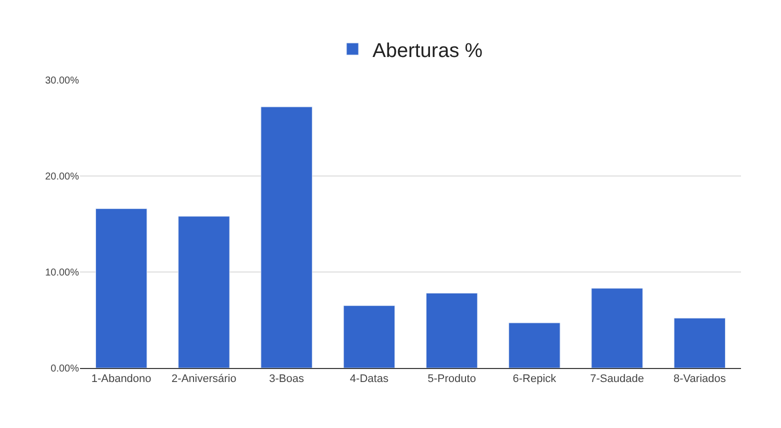 The image size is (781, 428). What do you see at coordinates (699, 379) in the screenshot?
I see `x-tick-label: 8-Variados` at bounding box center [699, 379].